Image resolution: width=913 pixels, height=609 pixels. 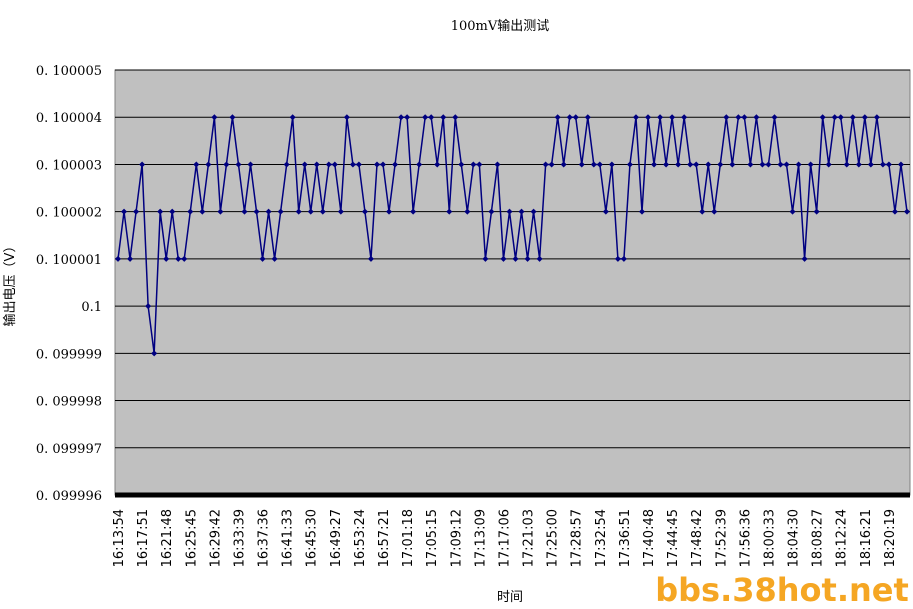 I want to click on x-tick-label: 18:12:24, so click(x=842, y=538).